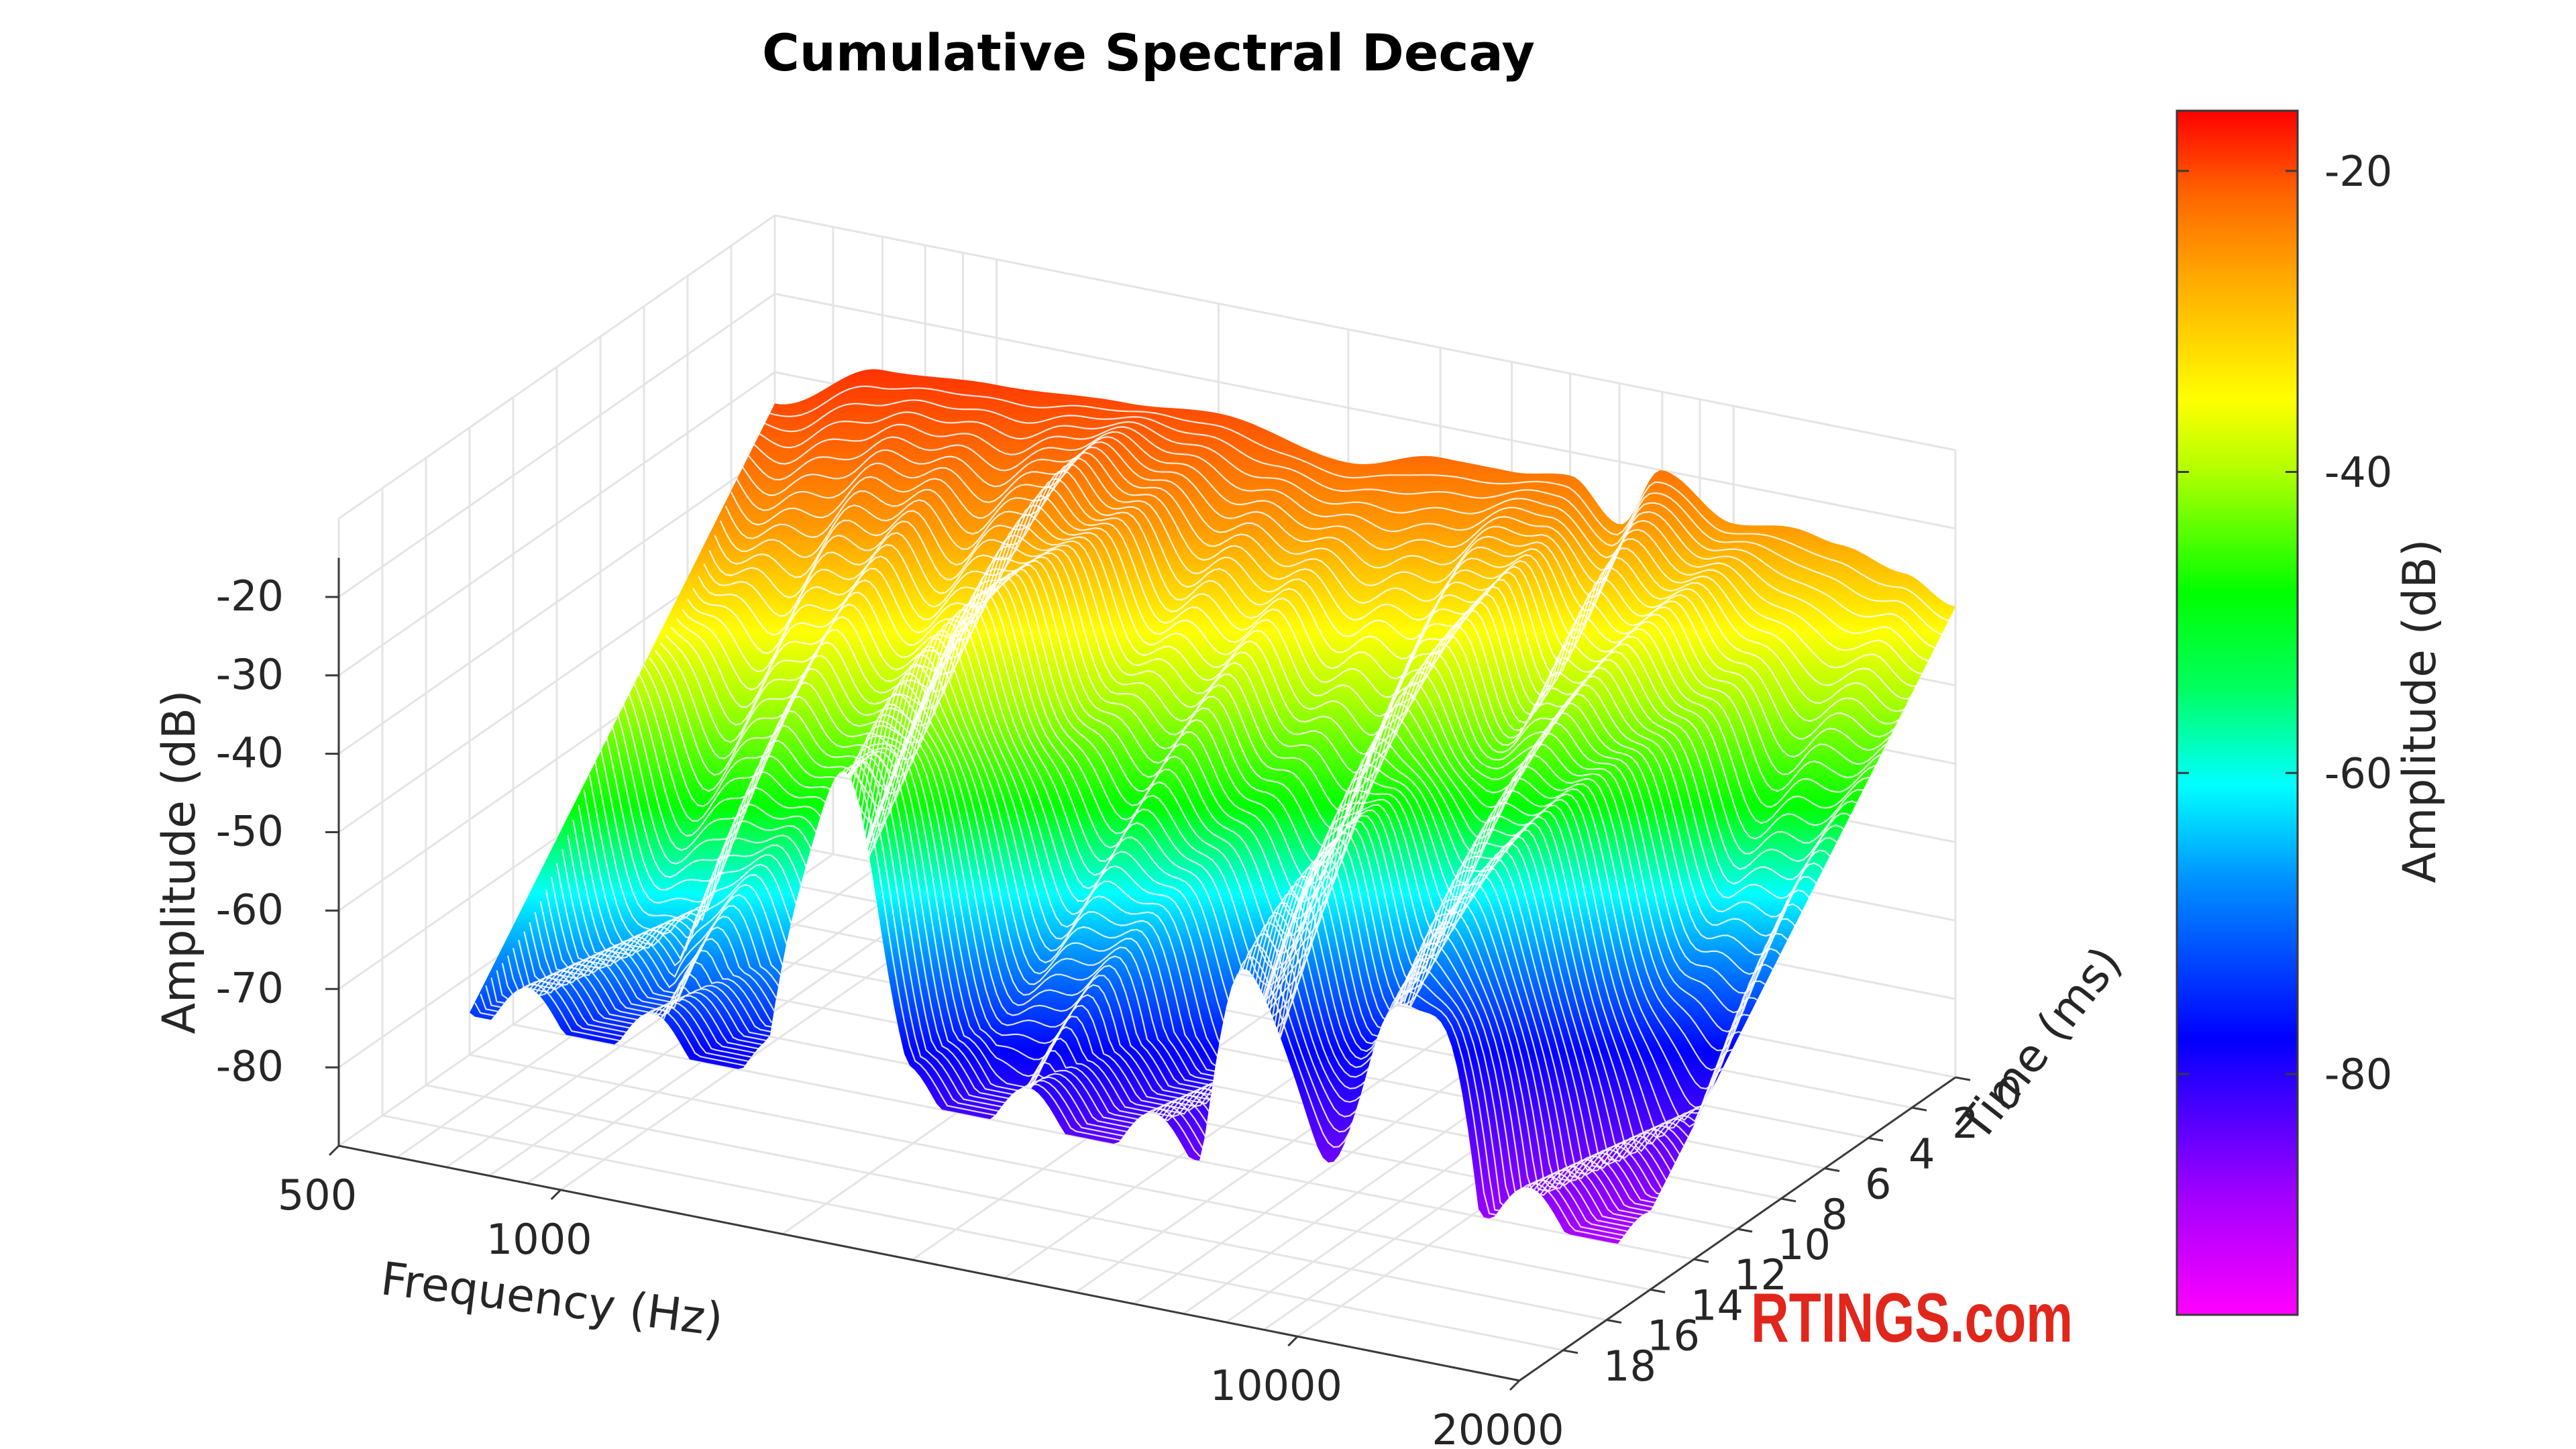 This screenshot has width=2576, height=1449. Describe the element at coordinates (2237, 712) in the screenshot. I see `colorbar-gradient` at that location.